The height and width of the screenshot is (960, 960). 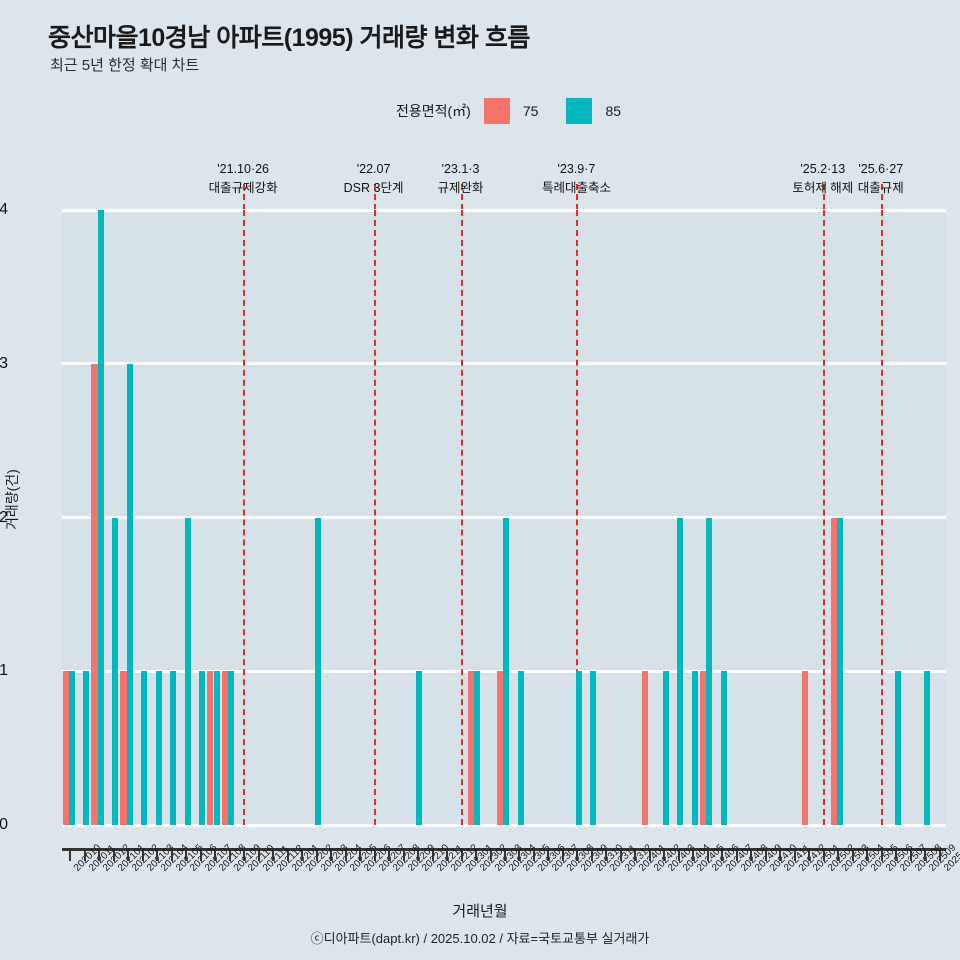 I want to click on event-date: '23.9·7, so click(x=576, y=169).